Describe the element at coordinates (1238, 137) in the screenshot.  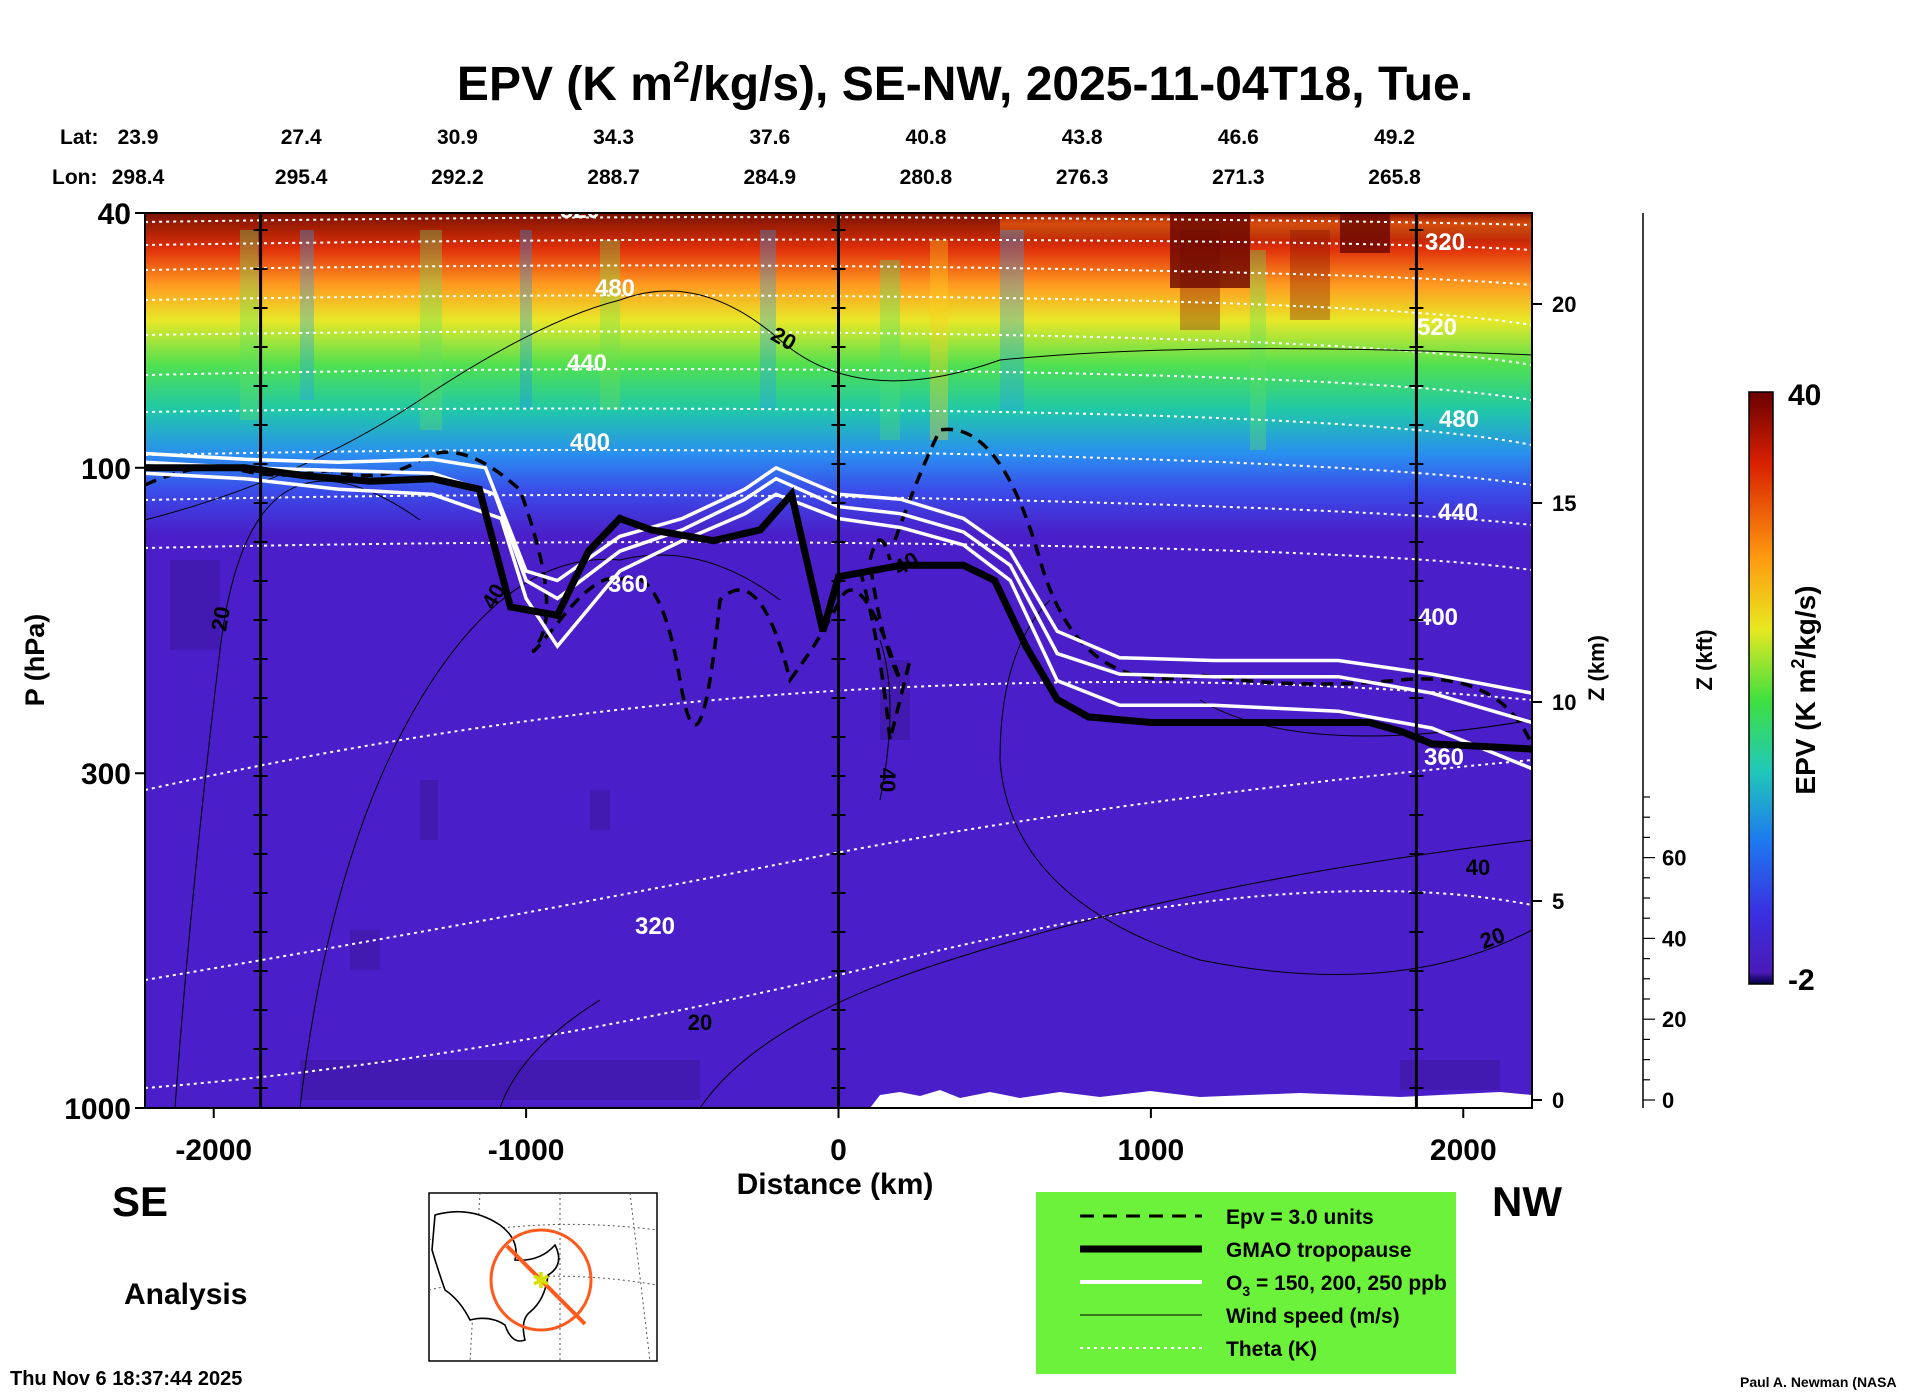
I see `lat-value: 46.6` at that location.